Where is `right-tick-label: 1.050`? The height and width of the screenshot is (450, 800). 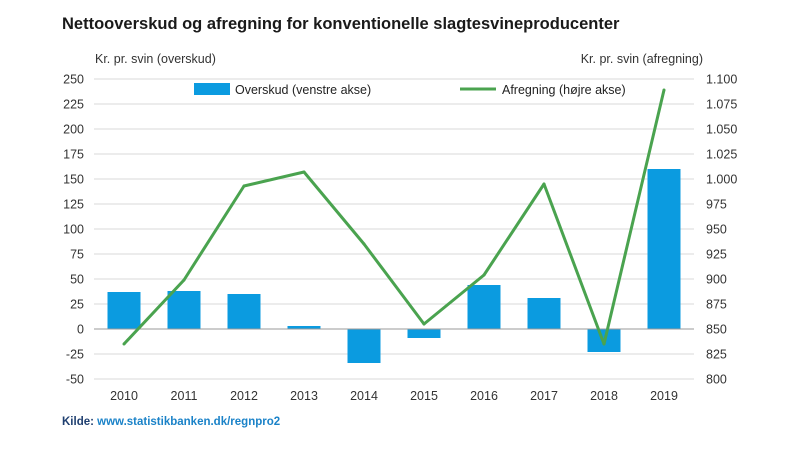 right-tick-label: 1.050 is located at coordinates (721, 130).